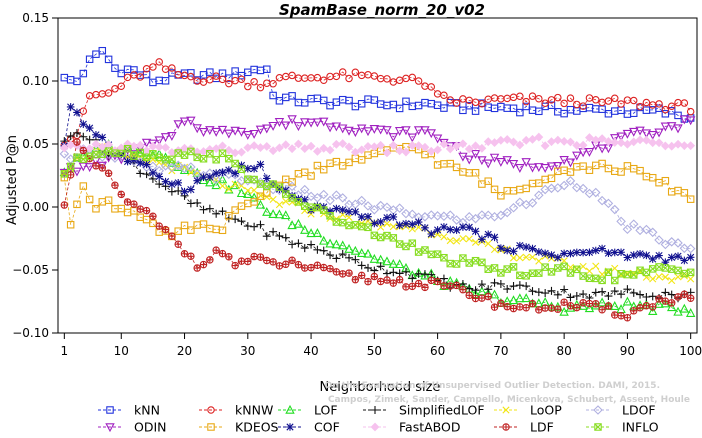 This screenshot has height=438, width=702. Describe the element at coordinates (528, 410) in the screenshot. I see `legend-item-loop: LoOP` at that location.